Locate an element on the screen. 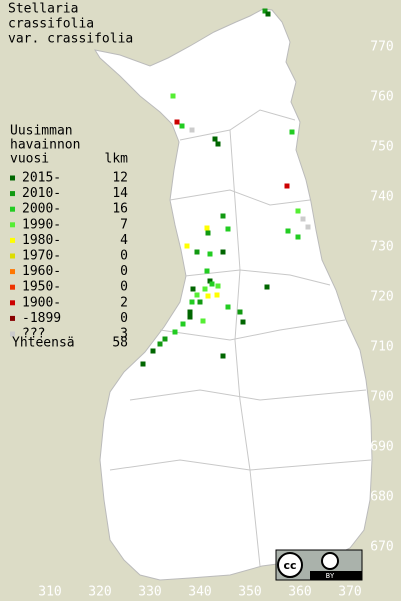 This screenshot has height=601, width=401. legend-count: 4 is located at coordinates (124, 240).